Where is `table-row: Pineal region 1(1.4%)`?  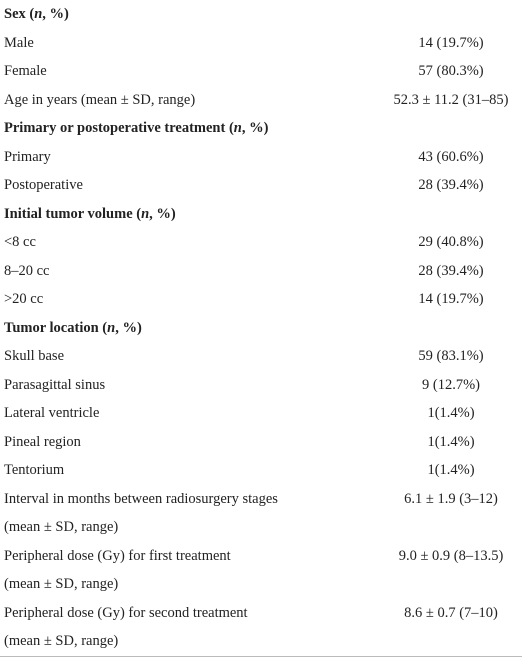
table-row: Pineal region 1(1.4%) is located at coordinates (261, 442).